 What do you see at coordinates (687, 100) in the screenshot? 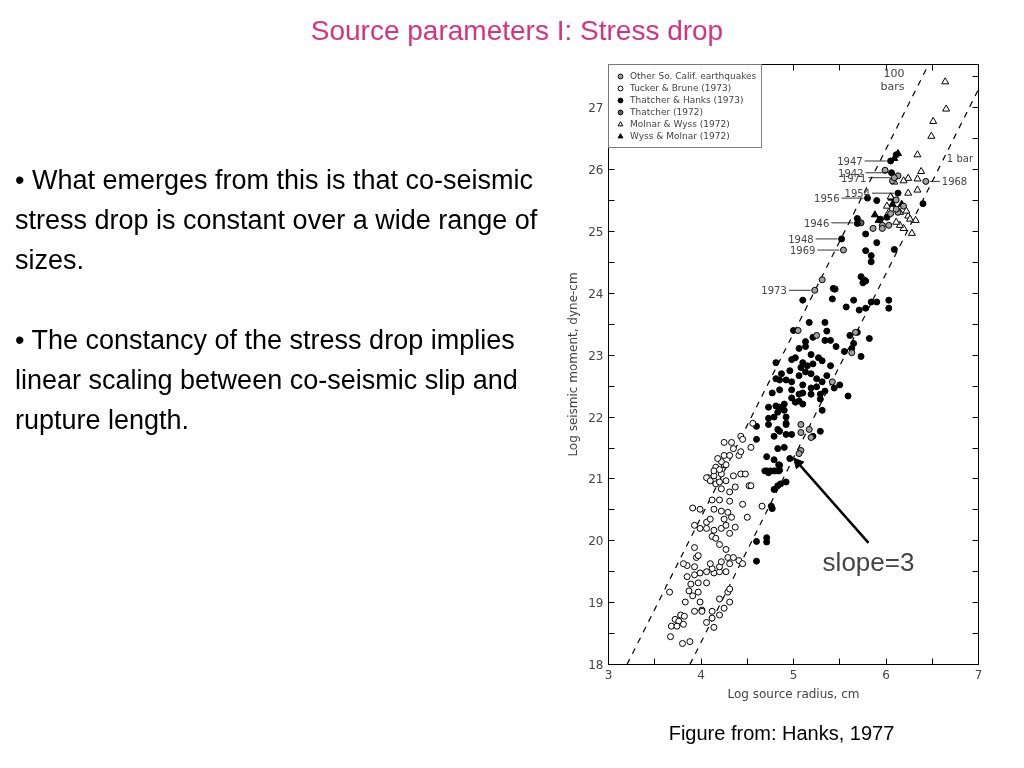
I see `legend-label: Thatcher & Hanks (1973)` at bounding box center [687, 100].